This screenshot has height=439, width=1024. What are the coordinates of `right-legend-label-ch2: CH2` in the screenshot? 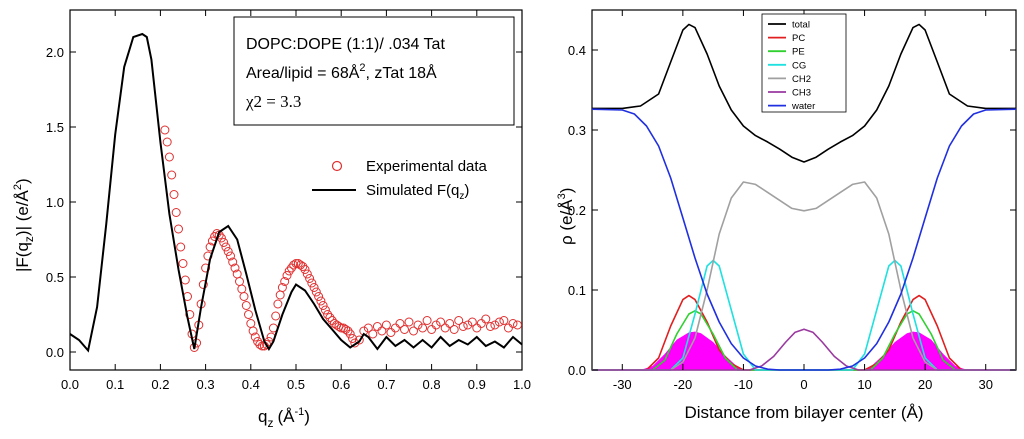 It's located at (801, 79).